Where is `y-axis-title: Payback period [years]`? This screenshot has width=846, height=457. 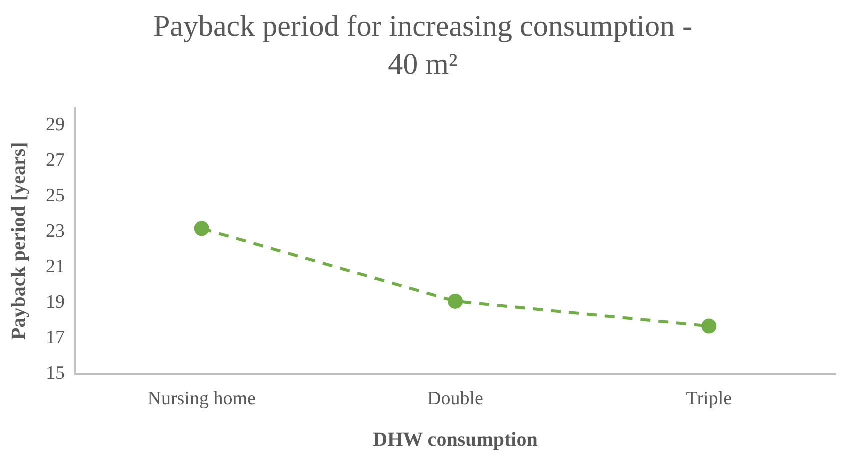 y-axis-title: Payback period [years] is located at coordinates (19, 241).